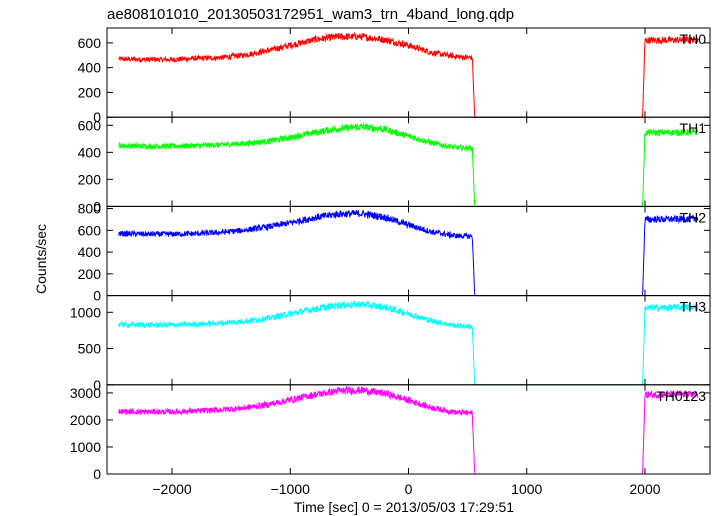  Describe the element at coordinates (644, 489) in the screenshot. I see `x-tick-label: 2000` at that location.